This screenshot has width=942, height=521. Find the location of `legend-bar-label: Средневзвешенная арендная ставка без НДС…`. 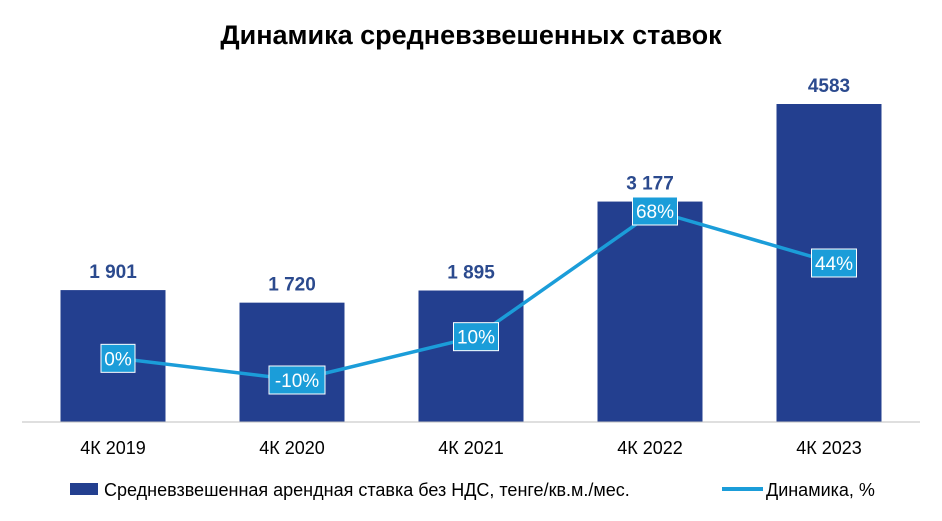

legend-bar-label: Средневзвешенная арендная ставка без НДС… is located at coordinates (367, 490).